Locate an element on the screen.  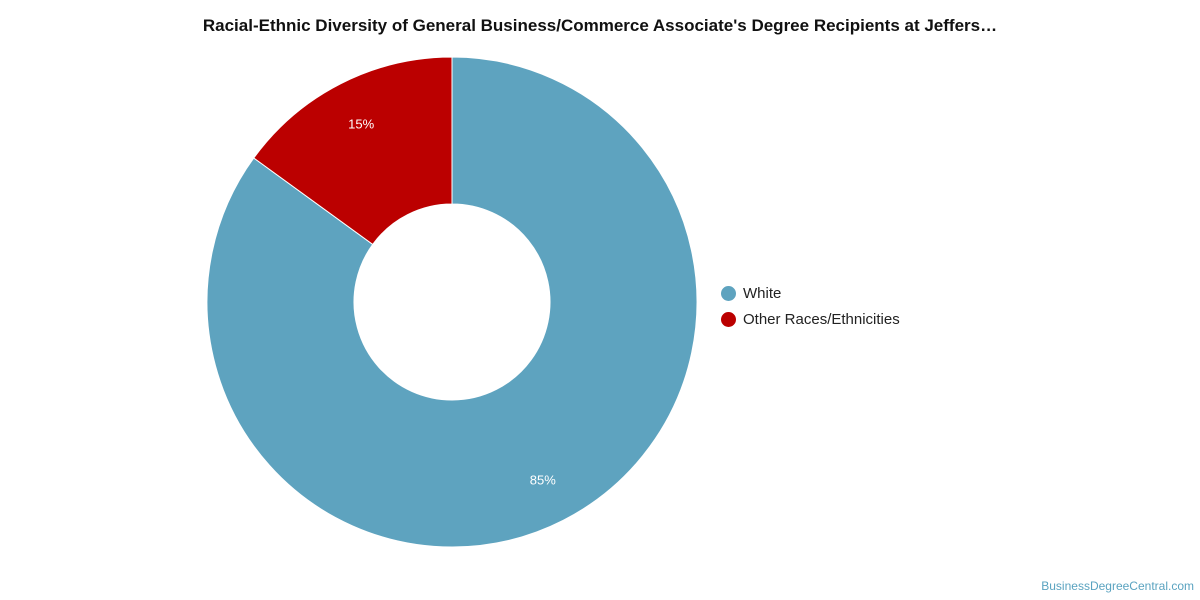
legend-label-other: Other Races/Ethnicities is located at coordinates (821, 319).